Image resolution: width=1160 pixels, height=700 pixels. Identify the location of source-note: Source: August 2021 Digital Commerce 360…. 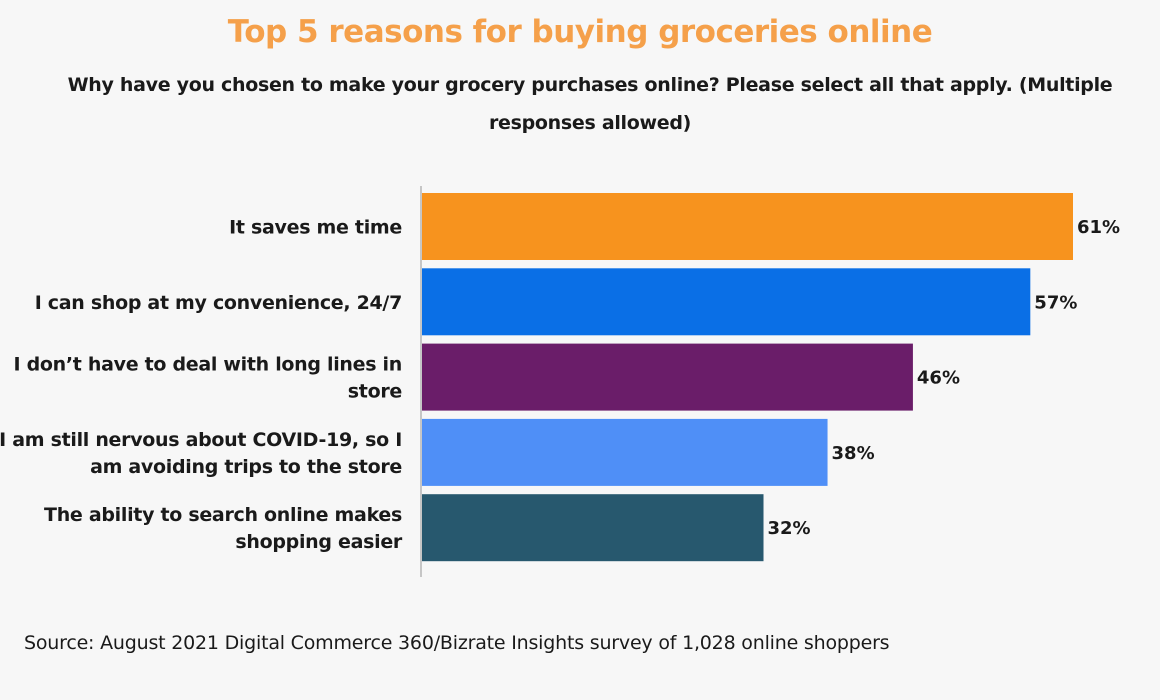
(457, 643).